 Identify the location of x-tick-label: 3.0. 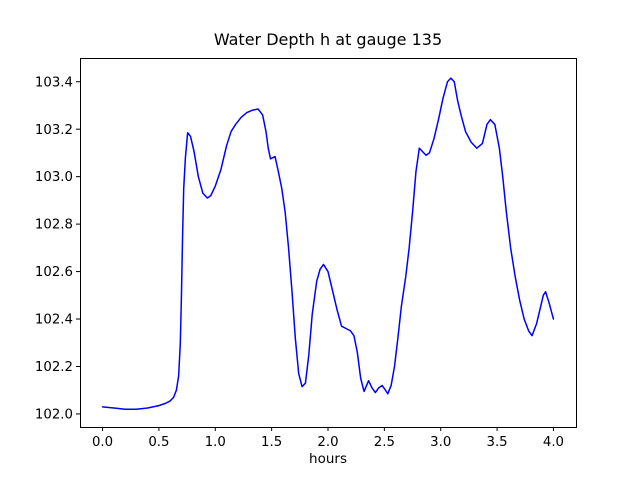
(440, 442).